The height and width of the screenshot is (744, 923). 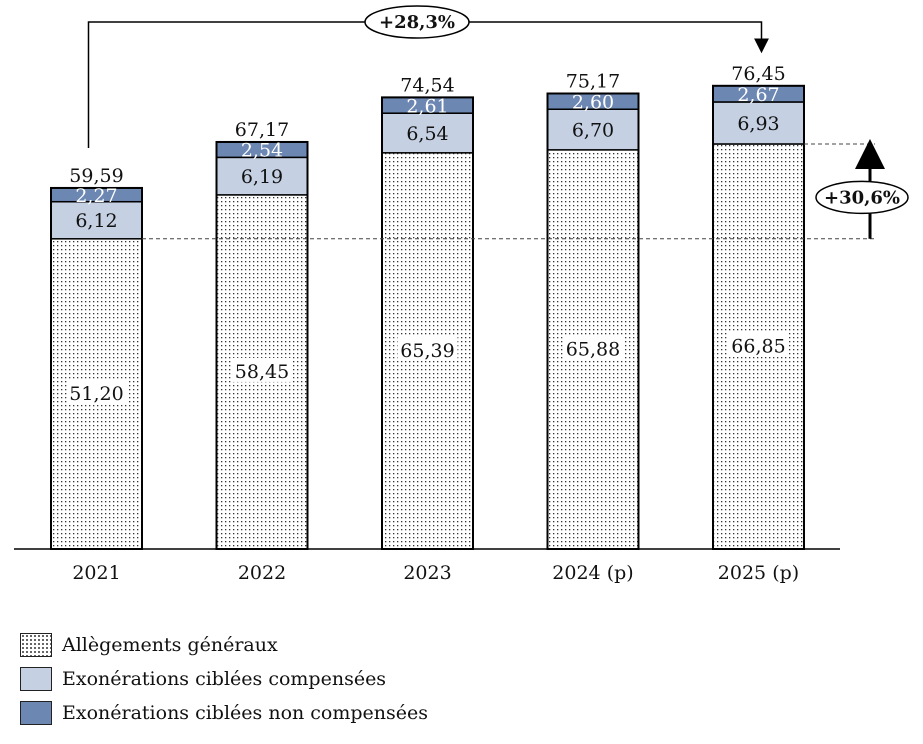 I want to click on value-label-non-compensees: 2,54, so click(x=262, y=151).